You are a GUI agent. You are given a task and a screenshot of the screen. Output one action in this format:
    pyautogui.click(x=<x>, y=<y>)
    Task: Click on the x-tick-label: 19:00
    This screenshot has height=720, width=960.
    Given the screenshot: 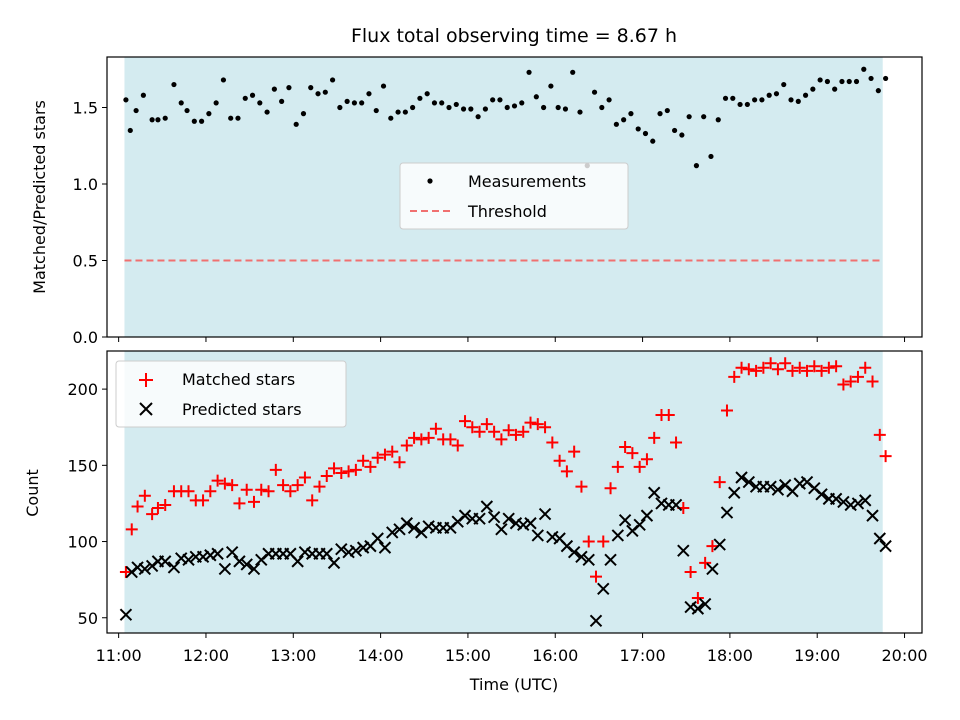 What is the action you would take?
    pyautogui.click(x=817, y=655)
    